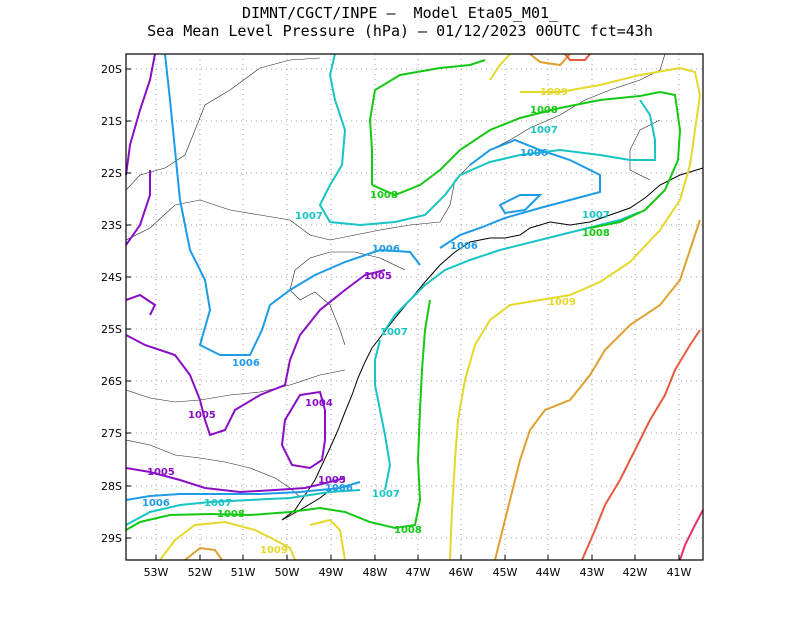  Describe the element at coordinates (592, 572) in the screenshot. I see `longitude-label: 43W` at that location.